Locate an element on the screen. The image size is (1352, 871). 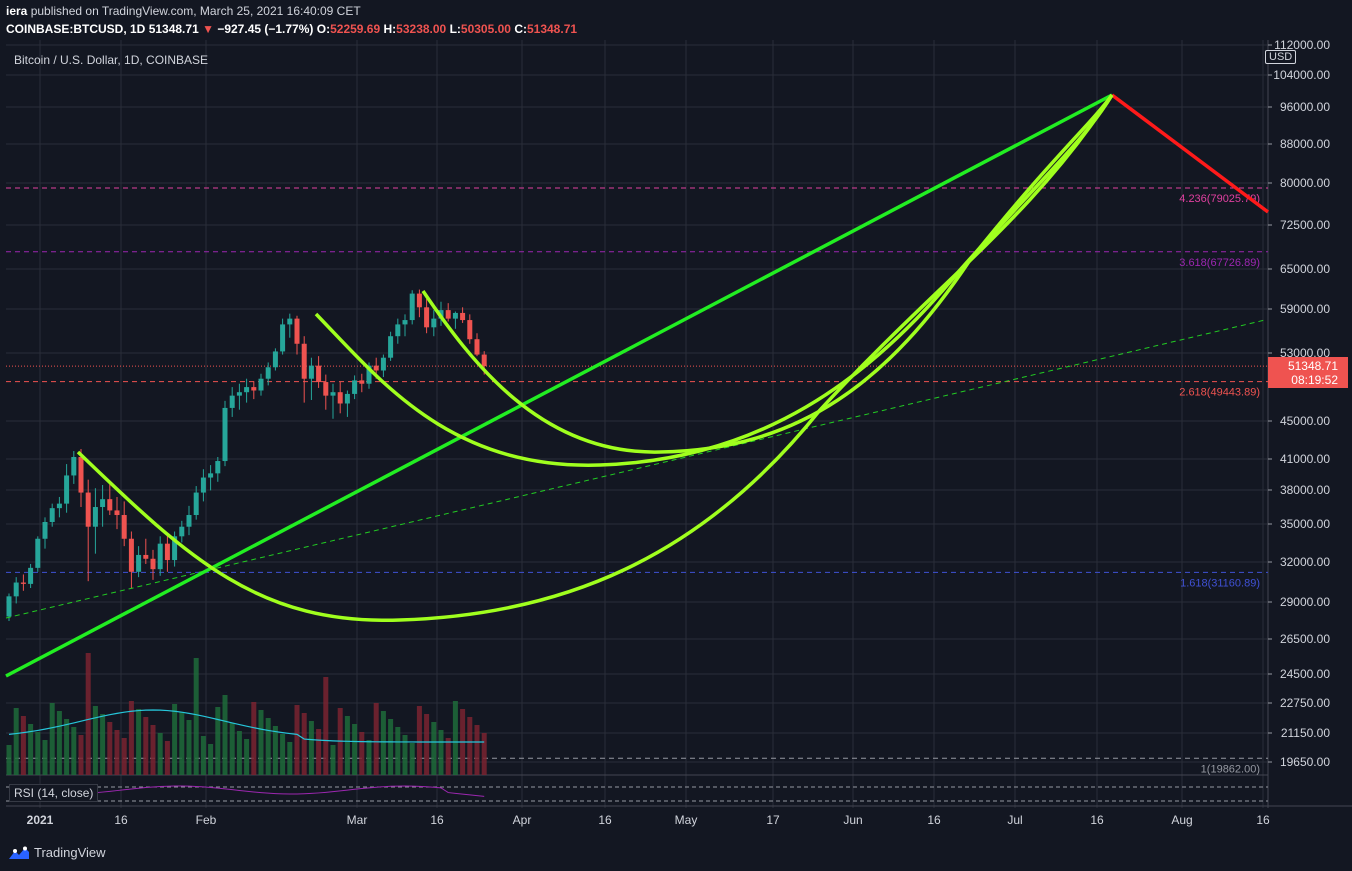
volume-ma-line is located at coordinates (246, 726).